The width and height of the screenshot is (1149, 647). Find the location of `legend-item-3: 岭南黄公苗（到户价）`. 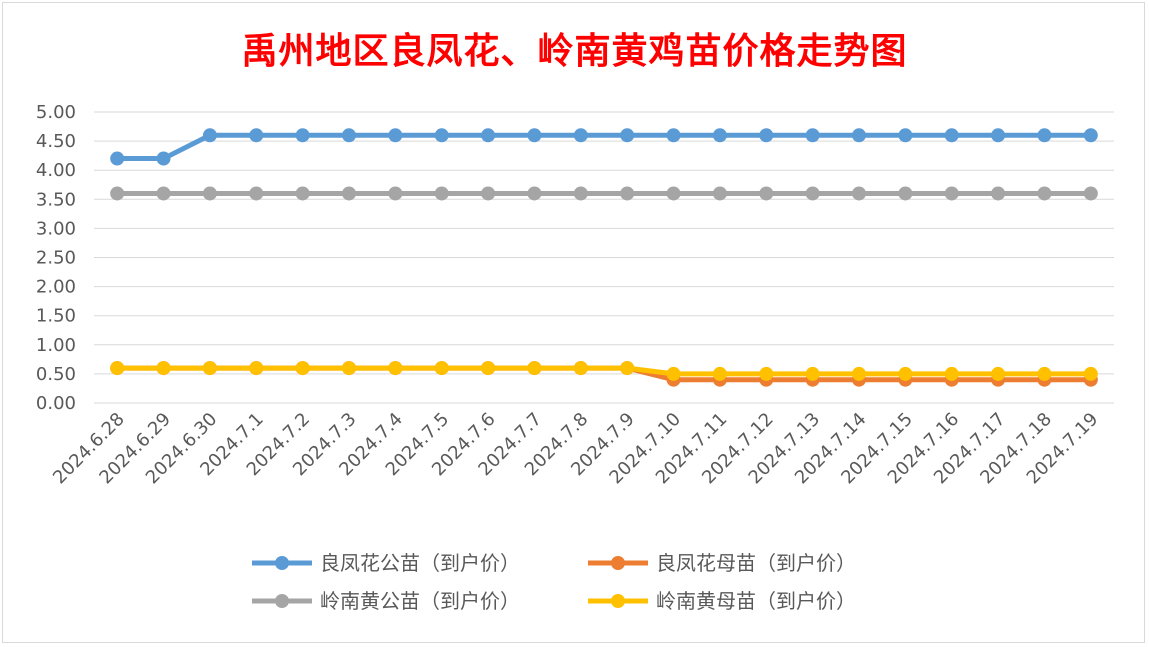

legend-item-3: 岭南黄公苗（到户价） is located at coordinates (386, 601).